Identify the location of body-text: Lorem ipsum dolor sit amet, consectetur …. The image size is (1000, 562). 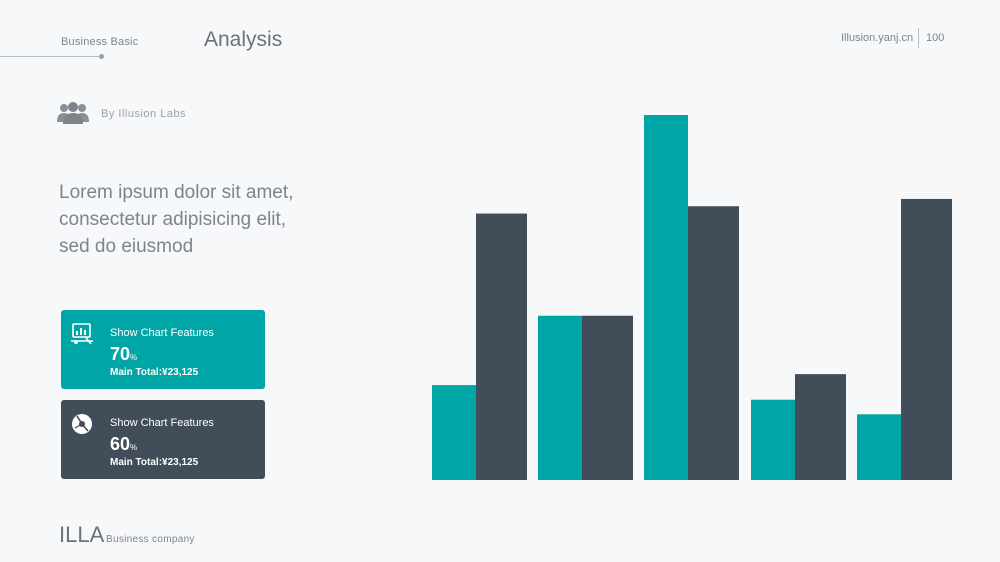
(209, 219).